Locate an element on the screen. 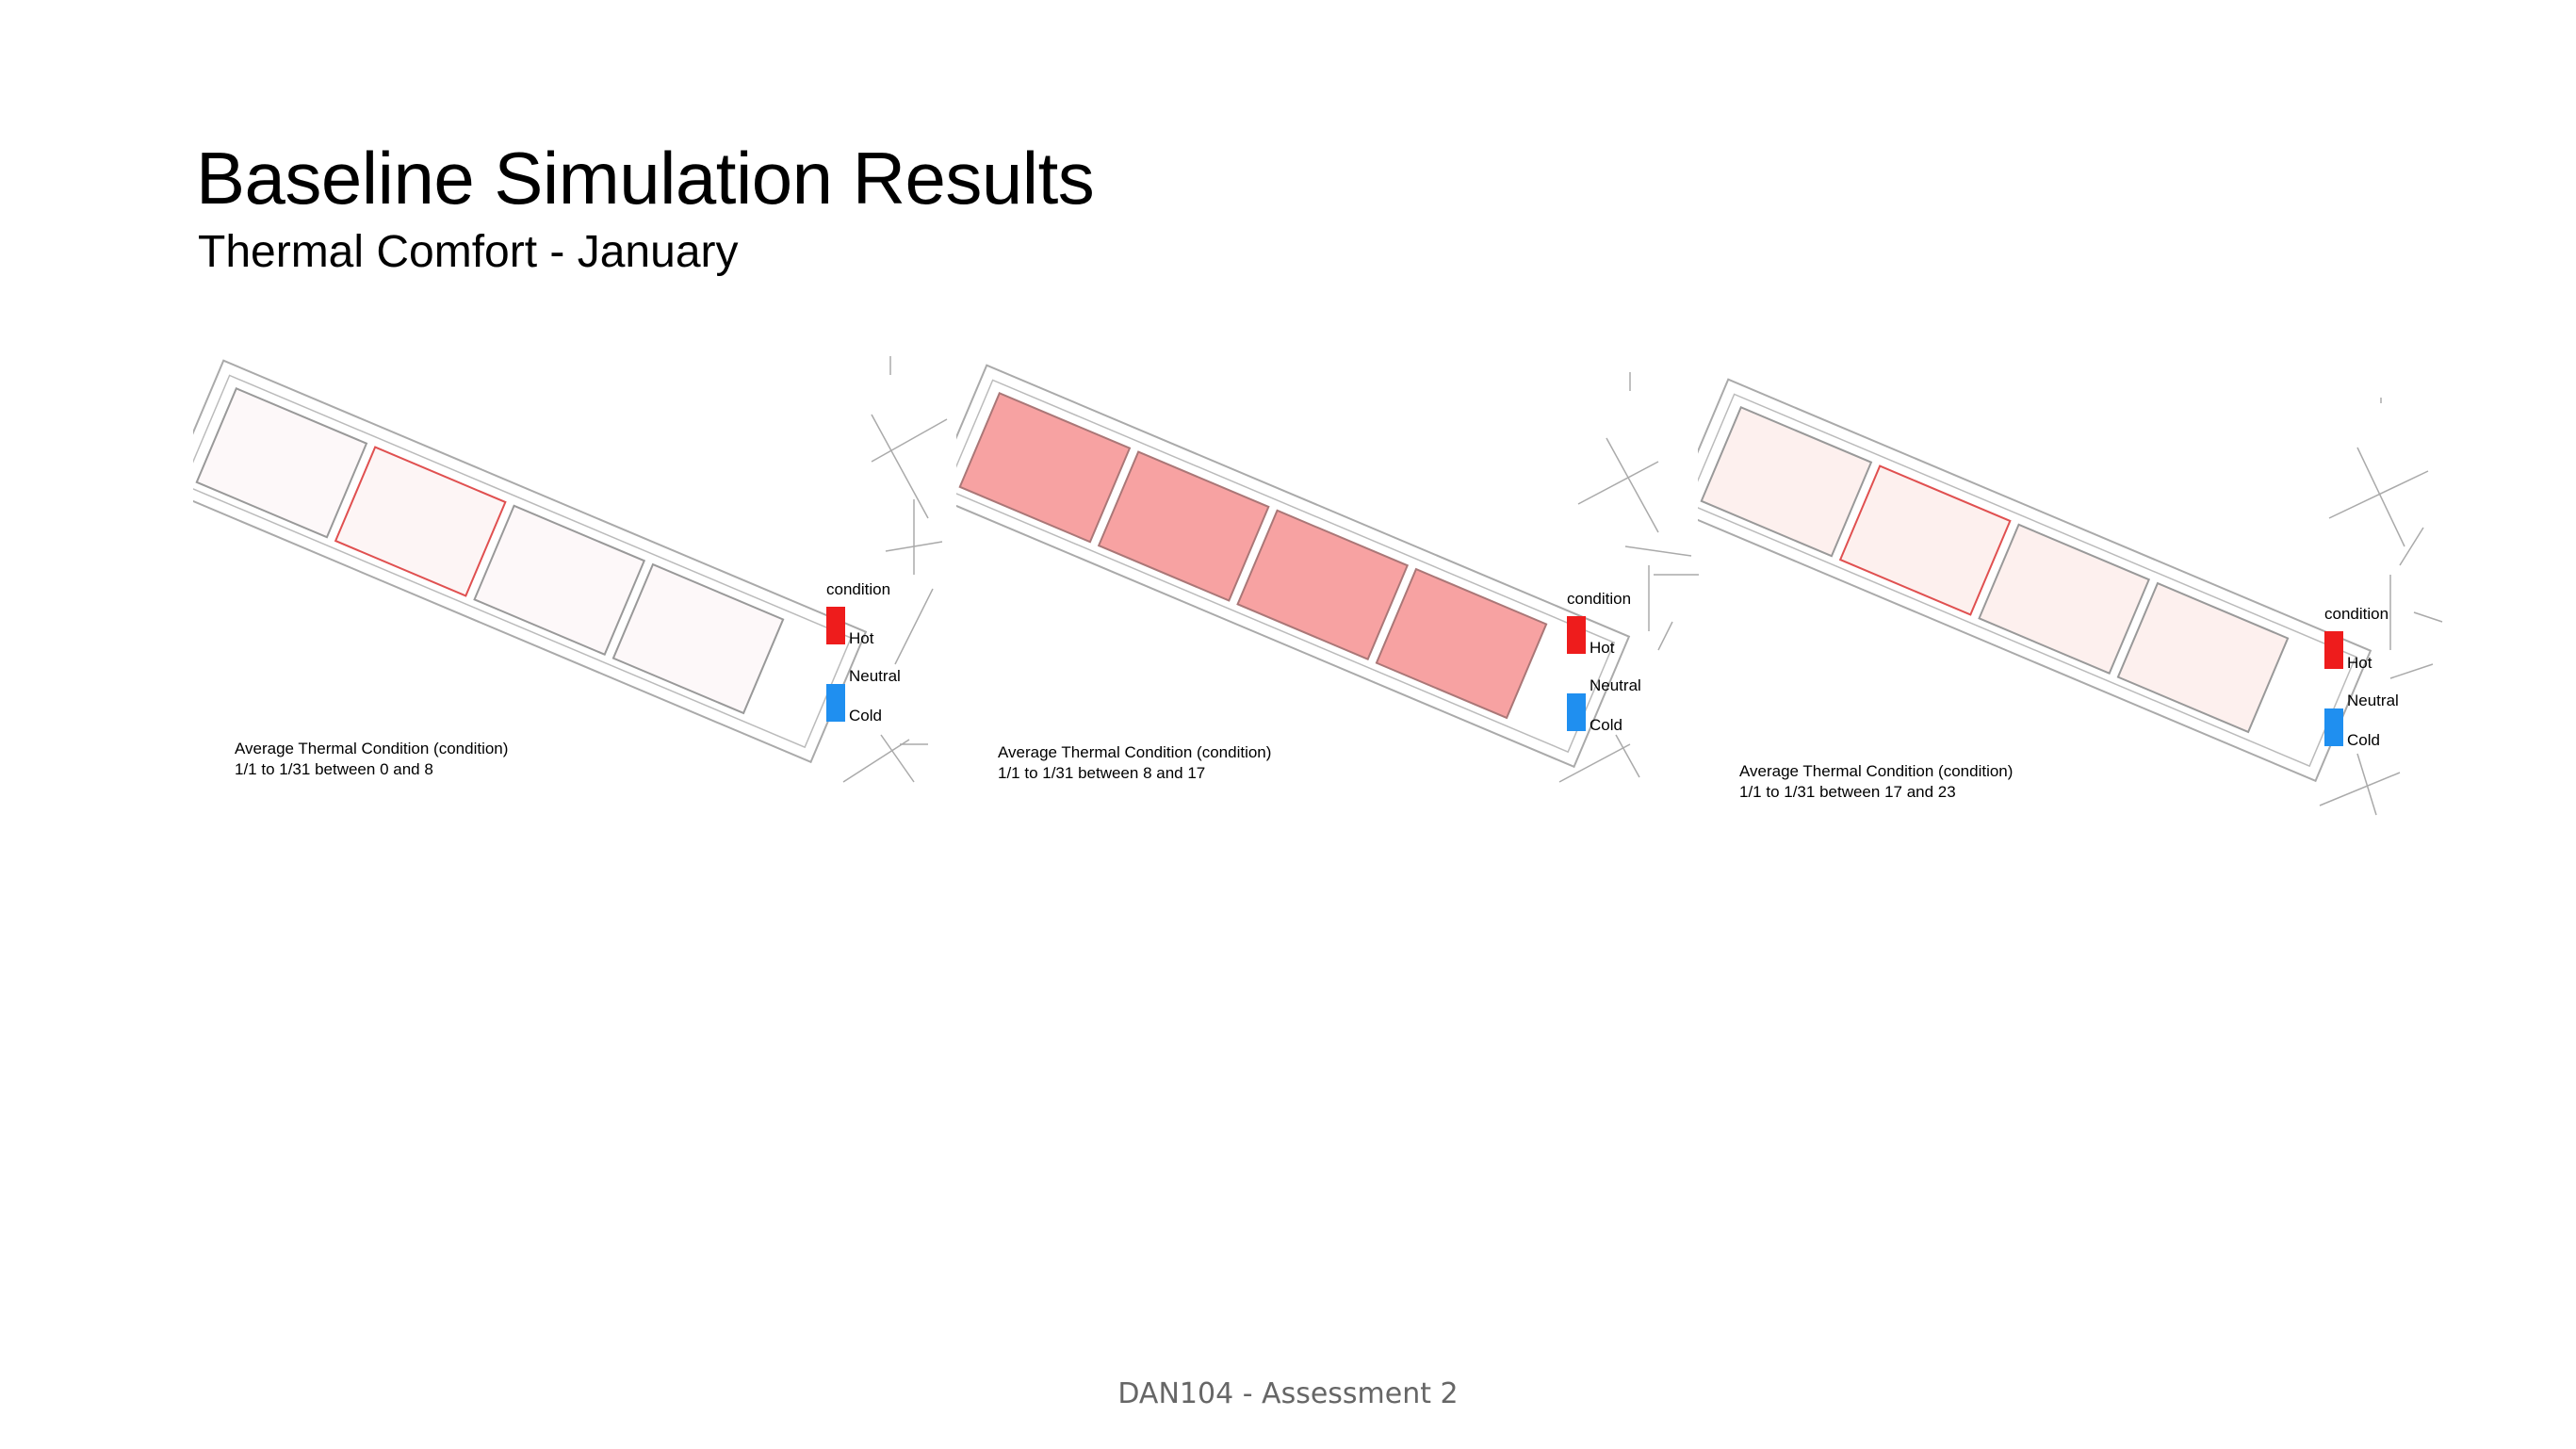 This screenshot has height=1449, width=2576. caption-period: 1/1 to 1/31 between 0 and 8 is located at coordinates (334, 769).